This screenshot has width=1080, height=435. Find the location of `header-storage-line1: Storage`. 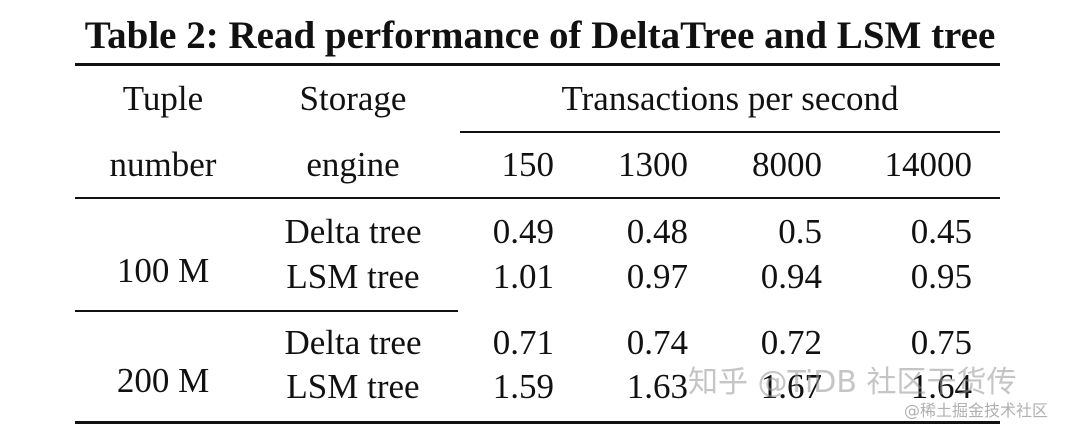

header-storage-line1: Storage is located at coordinates (353, 98).